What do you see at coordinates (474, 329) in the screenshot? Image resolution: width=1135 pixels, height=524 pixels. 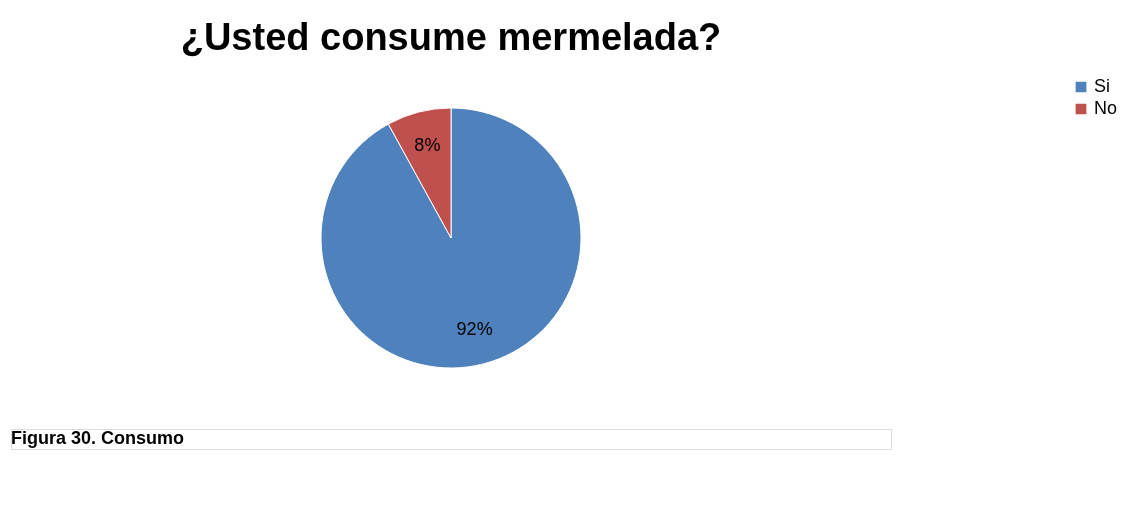 I see `data-label: 92%` at bounding box center [474, 329].